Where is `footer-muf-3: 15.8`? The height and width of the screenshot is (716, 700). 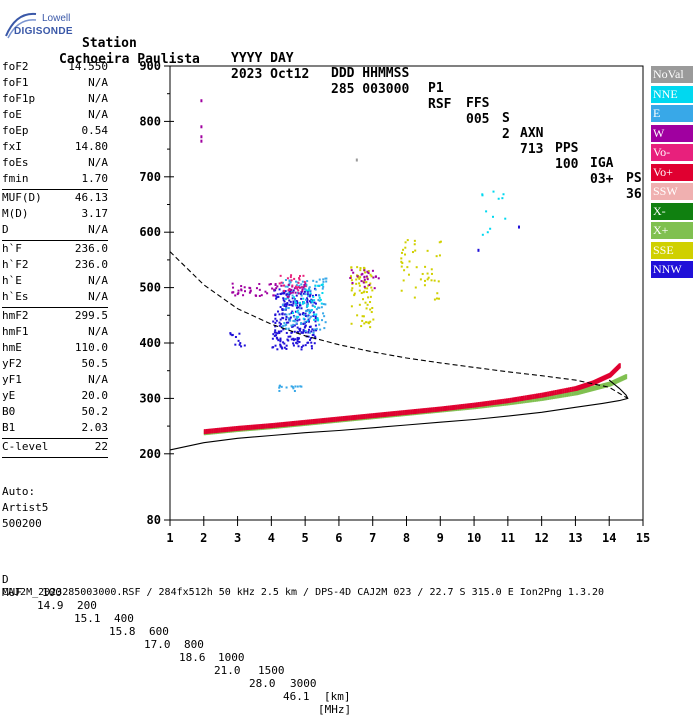 footer-muf-3: 15.8 is located at coordinates (122, 631).